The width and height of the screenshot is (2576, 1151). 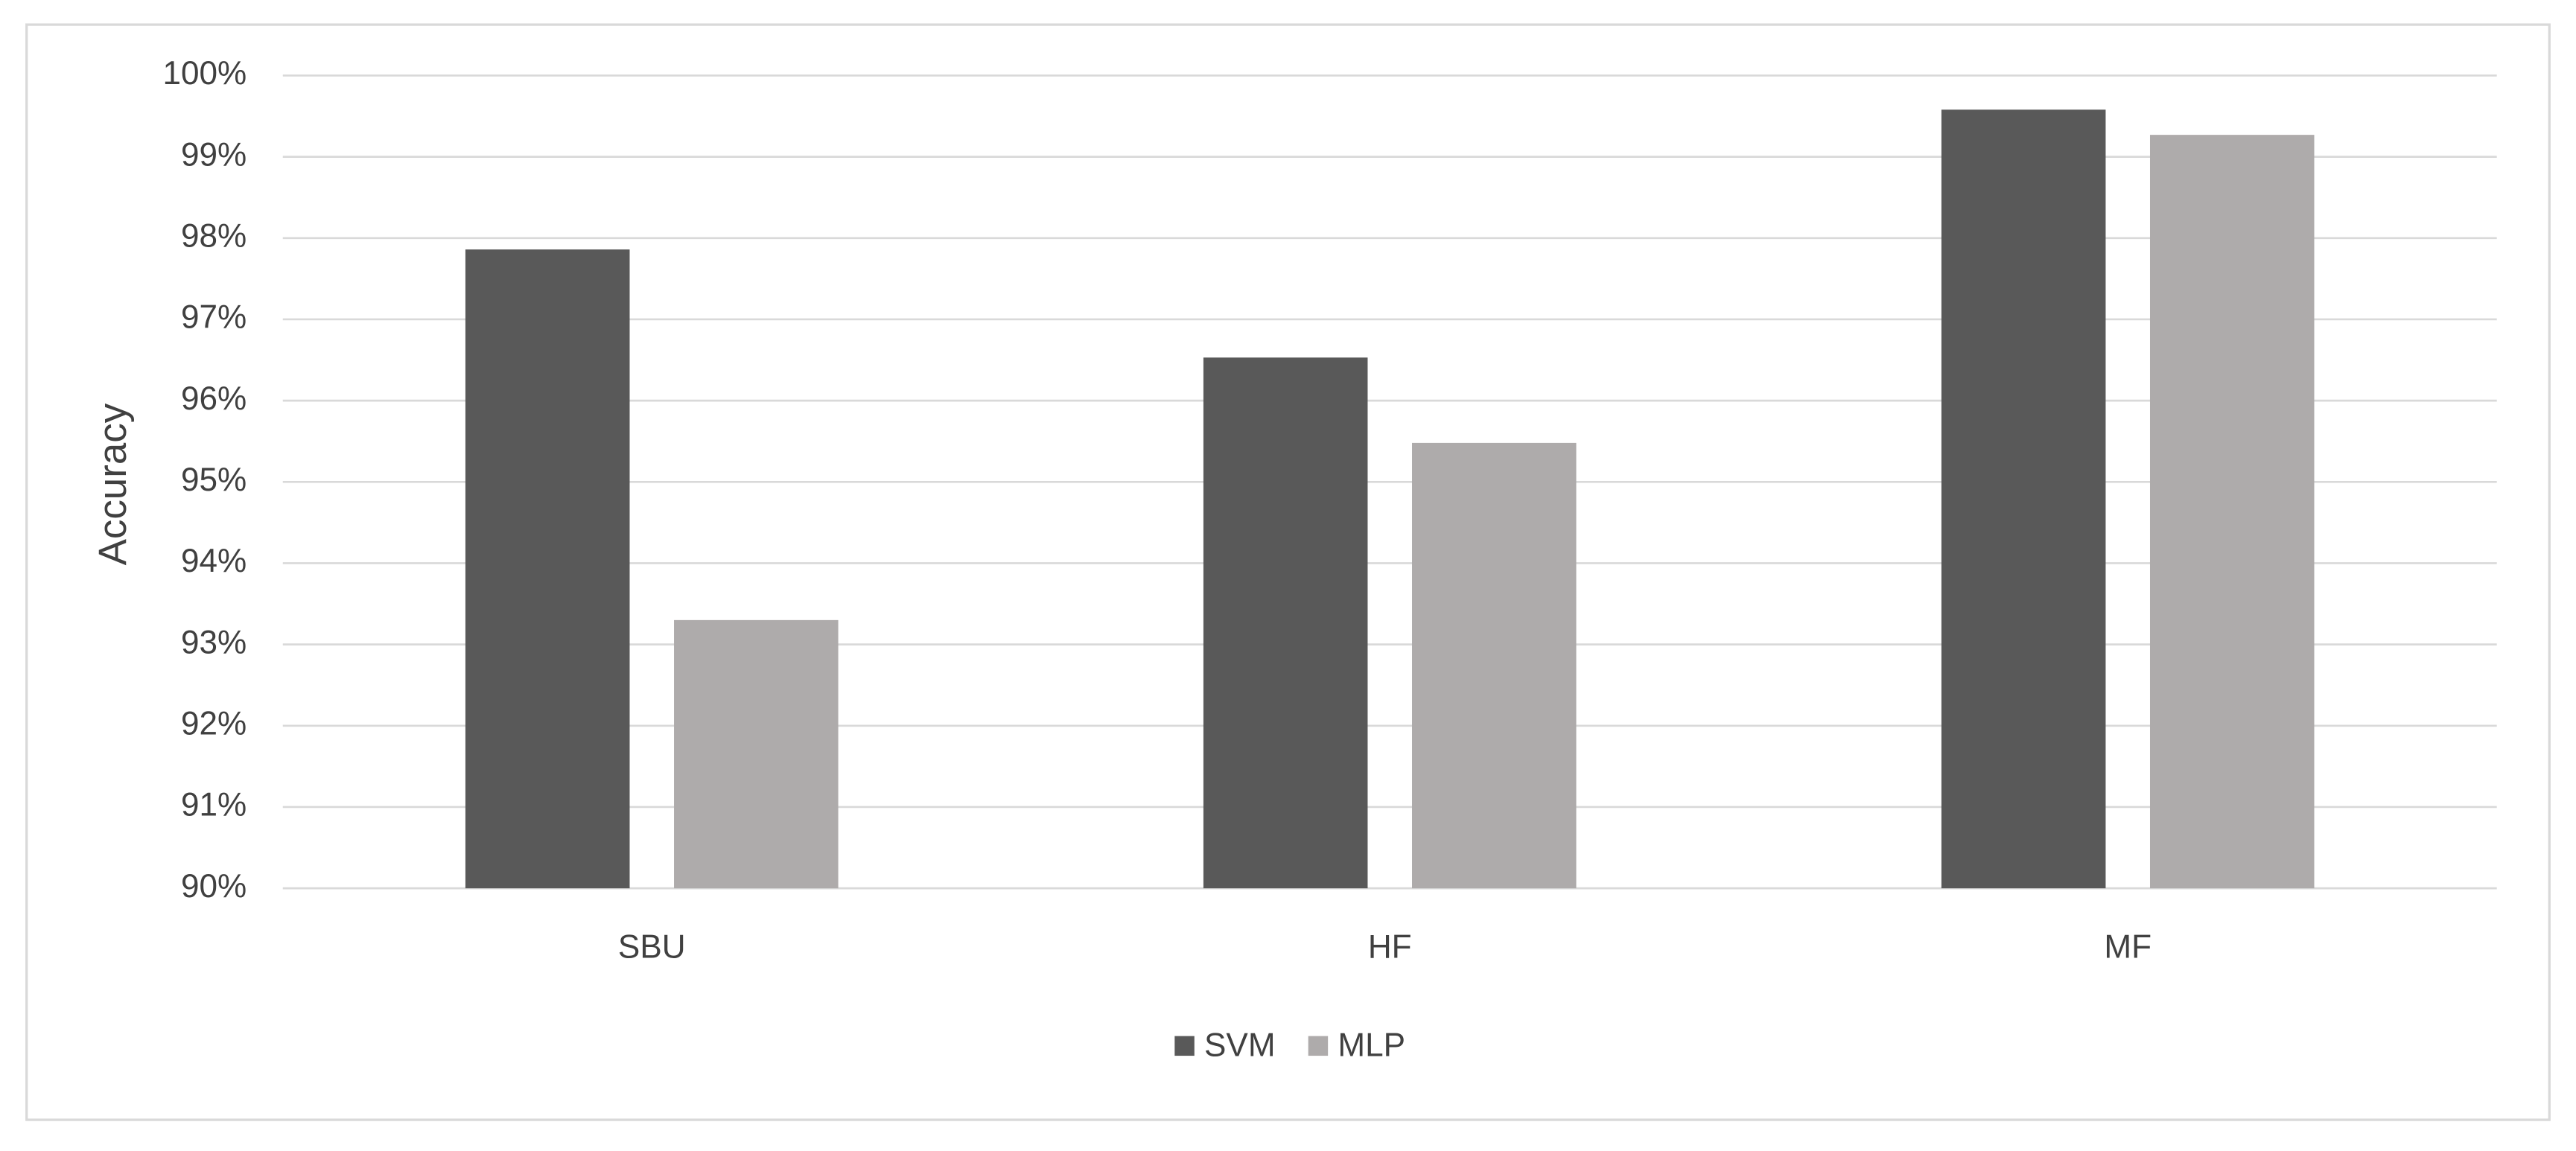 I want to click on legend-label: SVM, so click(x=1240, y=1046).